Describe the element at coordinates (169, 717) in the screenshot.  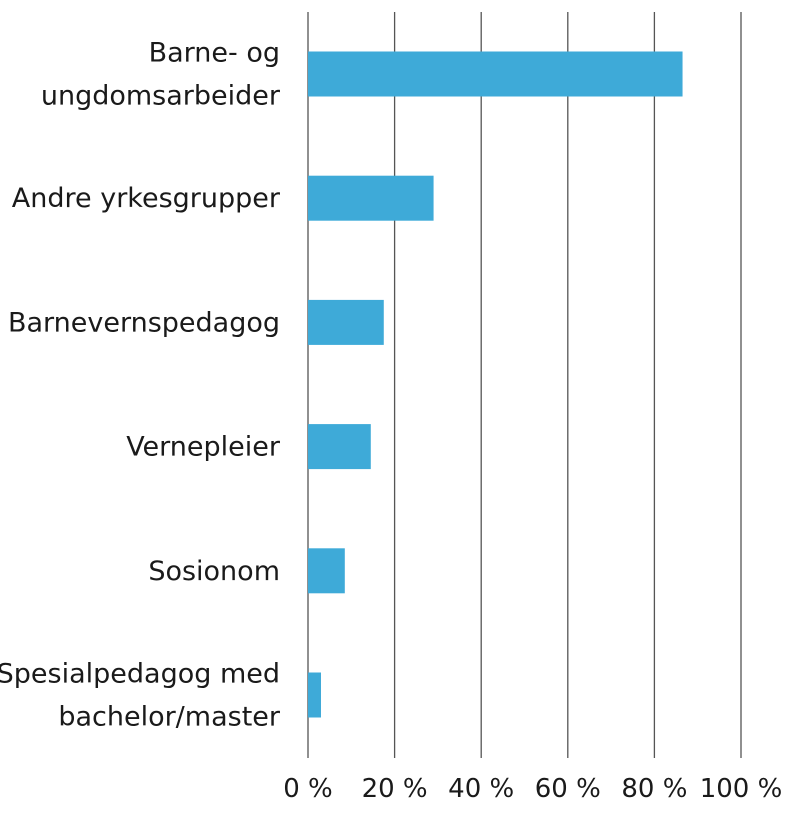
I see `category-label: bachelor/master` at that location.